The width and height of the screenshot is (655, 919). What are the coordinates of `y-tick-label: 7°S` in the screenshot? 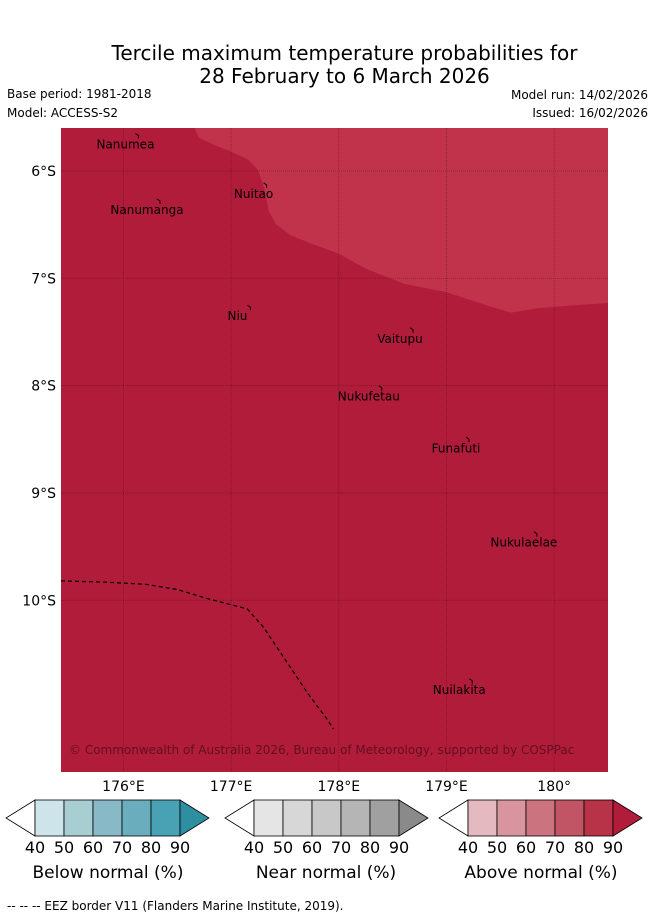 It's located at (43, 279).